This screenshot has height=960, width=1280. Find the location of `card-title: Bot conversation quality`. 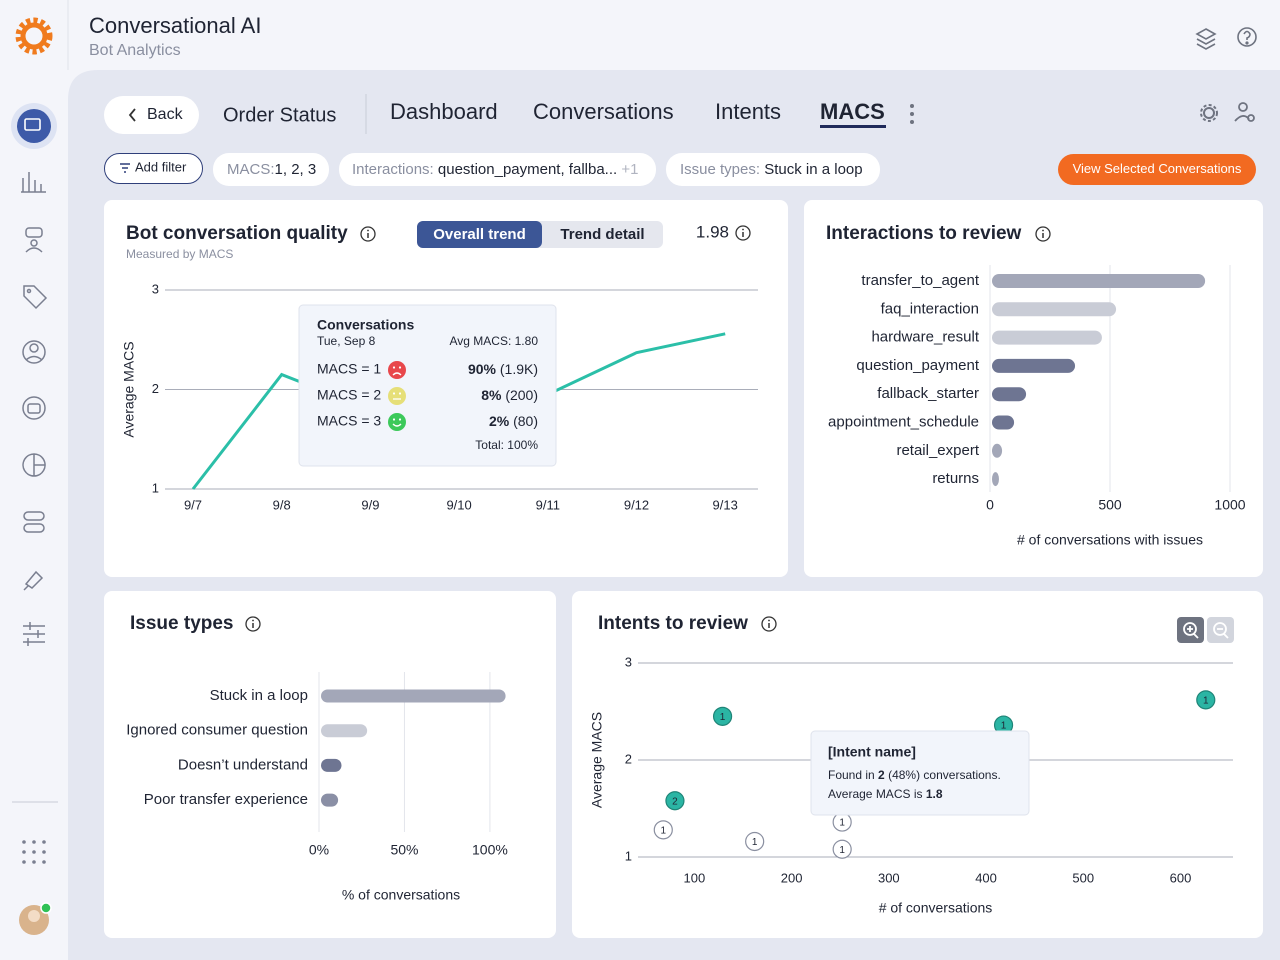

card-title: Bot conversation quality is located at coordinates (237, 233).